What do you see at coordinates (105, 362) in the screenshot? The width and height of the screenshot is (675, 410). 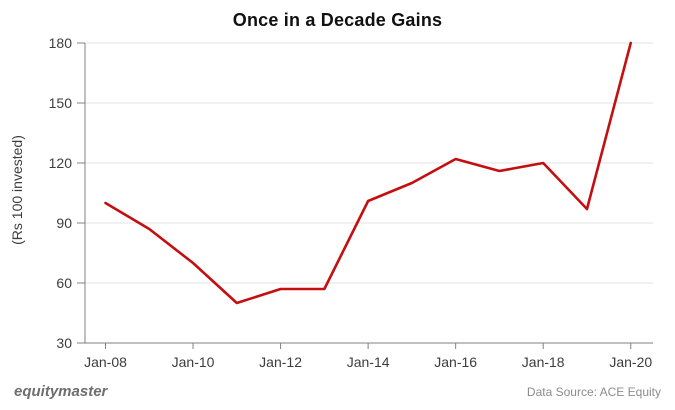 I see `x-tick-label: Jan-08` at bounding box center [105, 362].